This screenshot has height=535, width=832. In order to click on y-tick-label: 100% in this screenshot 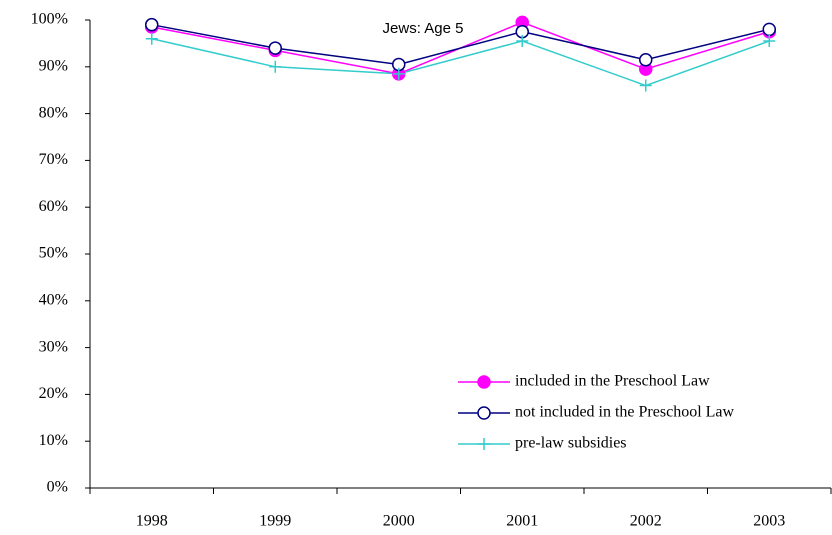, I will do `click(49, 19)`.